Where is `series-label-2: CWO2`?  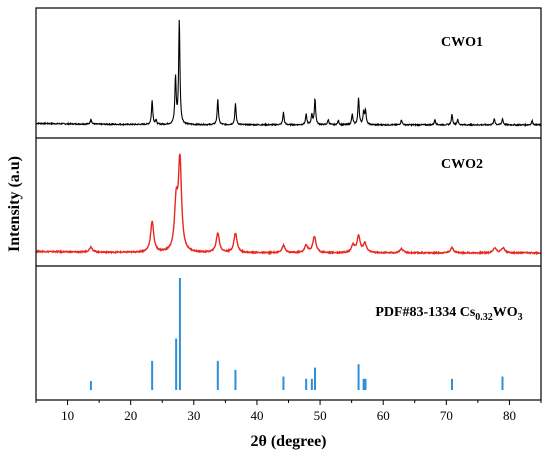
series-label-2: CWO2 is located at coordinates (462, 164).